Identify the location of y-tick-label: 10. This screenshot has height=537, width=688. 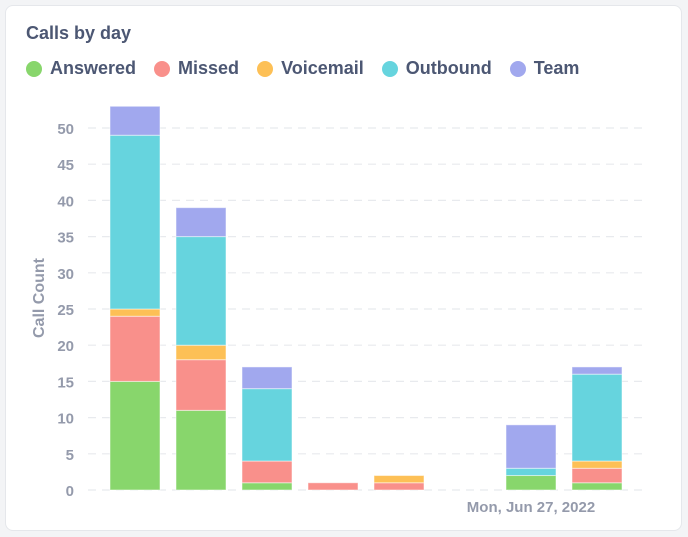
(65, 419).